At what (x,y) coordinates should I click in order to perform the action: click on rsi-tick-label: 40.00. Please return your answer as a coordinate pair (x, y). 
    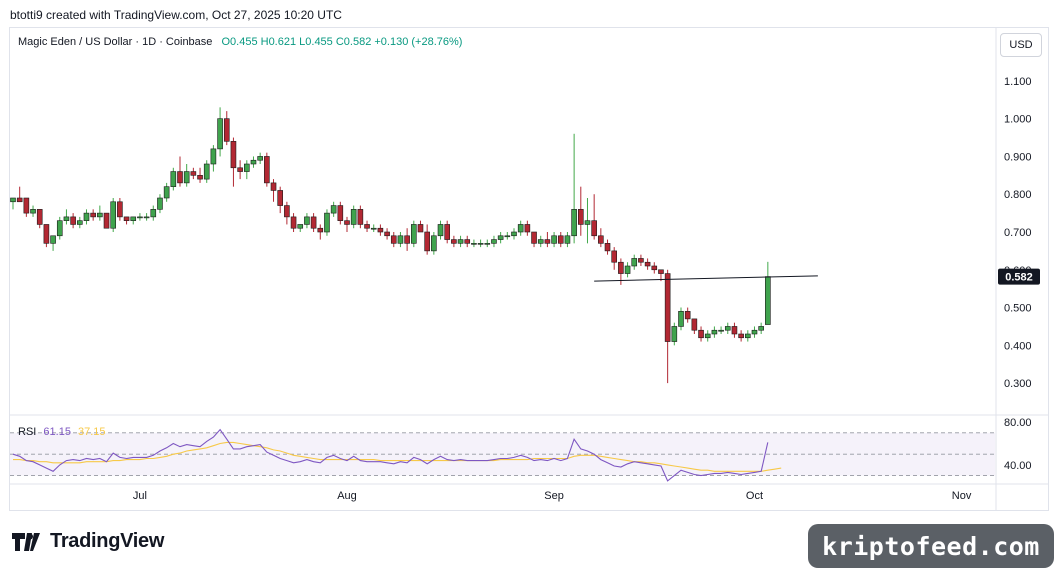
    Looking at the image, I should click on (1018, 466).